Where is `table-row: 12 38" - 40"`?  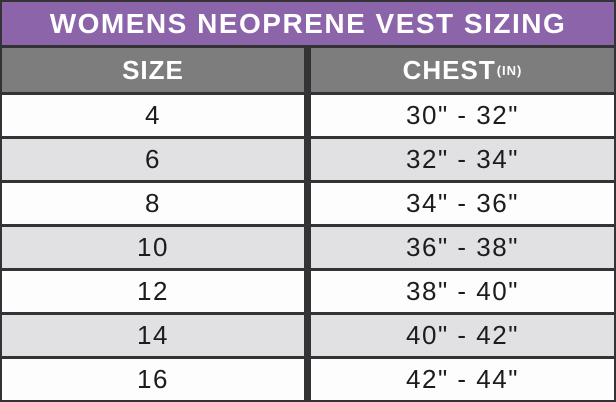 table-row: 12 38" - 40" is located at coordinates (308, 293).